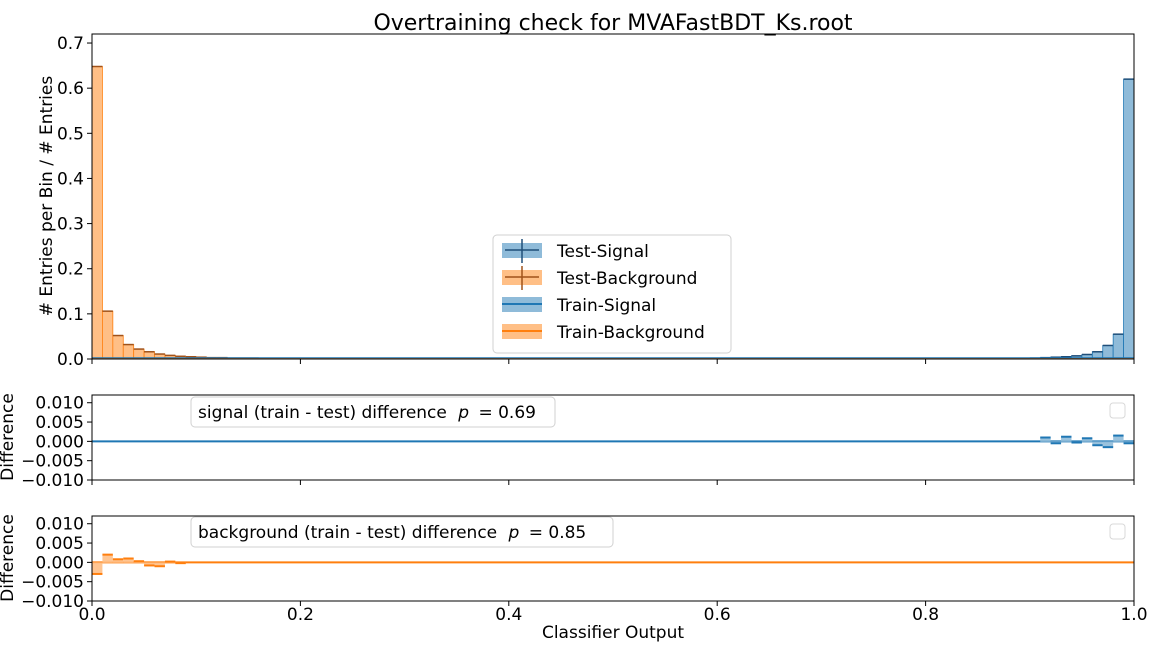 Image resolution: width=1159 pixels, height=651 pixels. I want to click on background-p-symbol: p, so click(514, 533).